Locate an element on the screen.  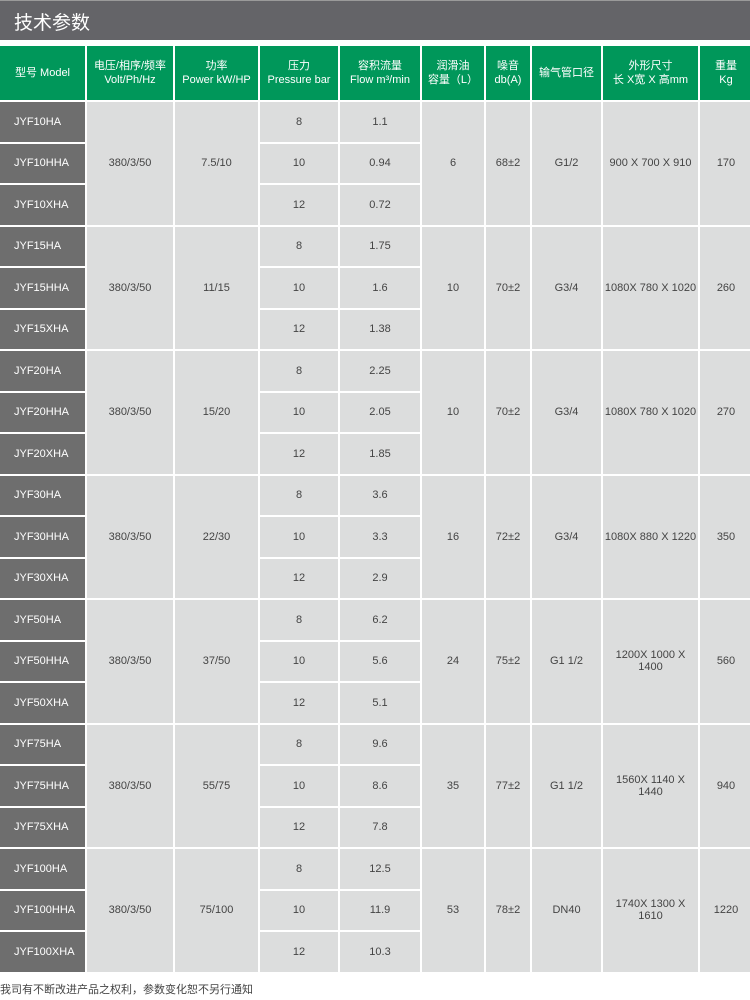
weight-cell: 270 is located at coordinates (725, 412).